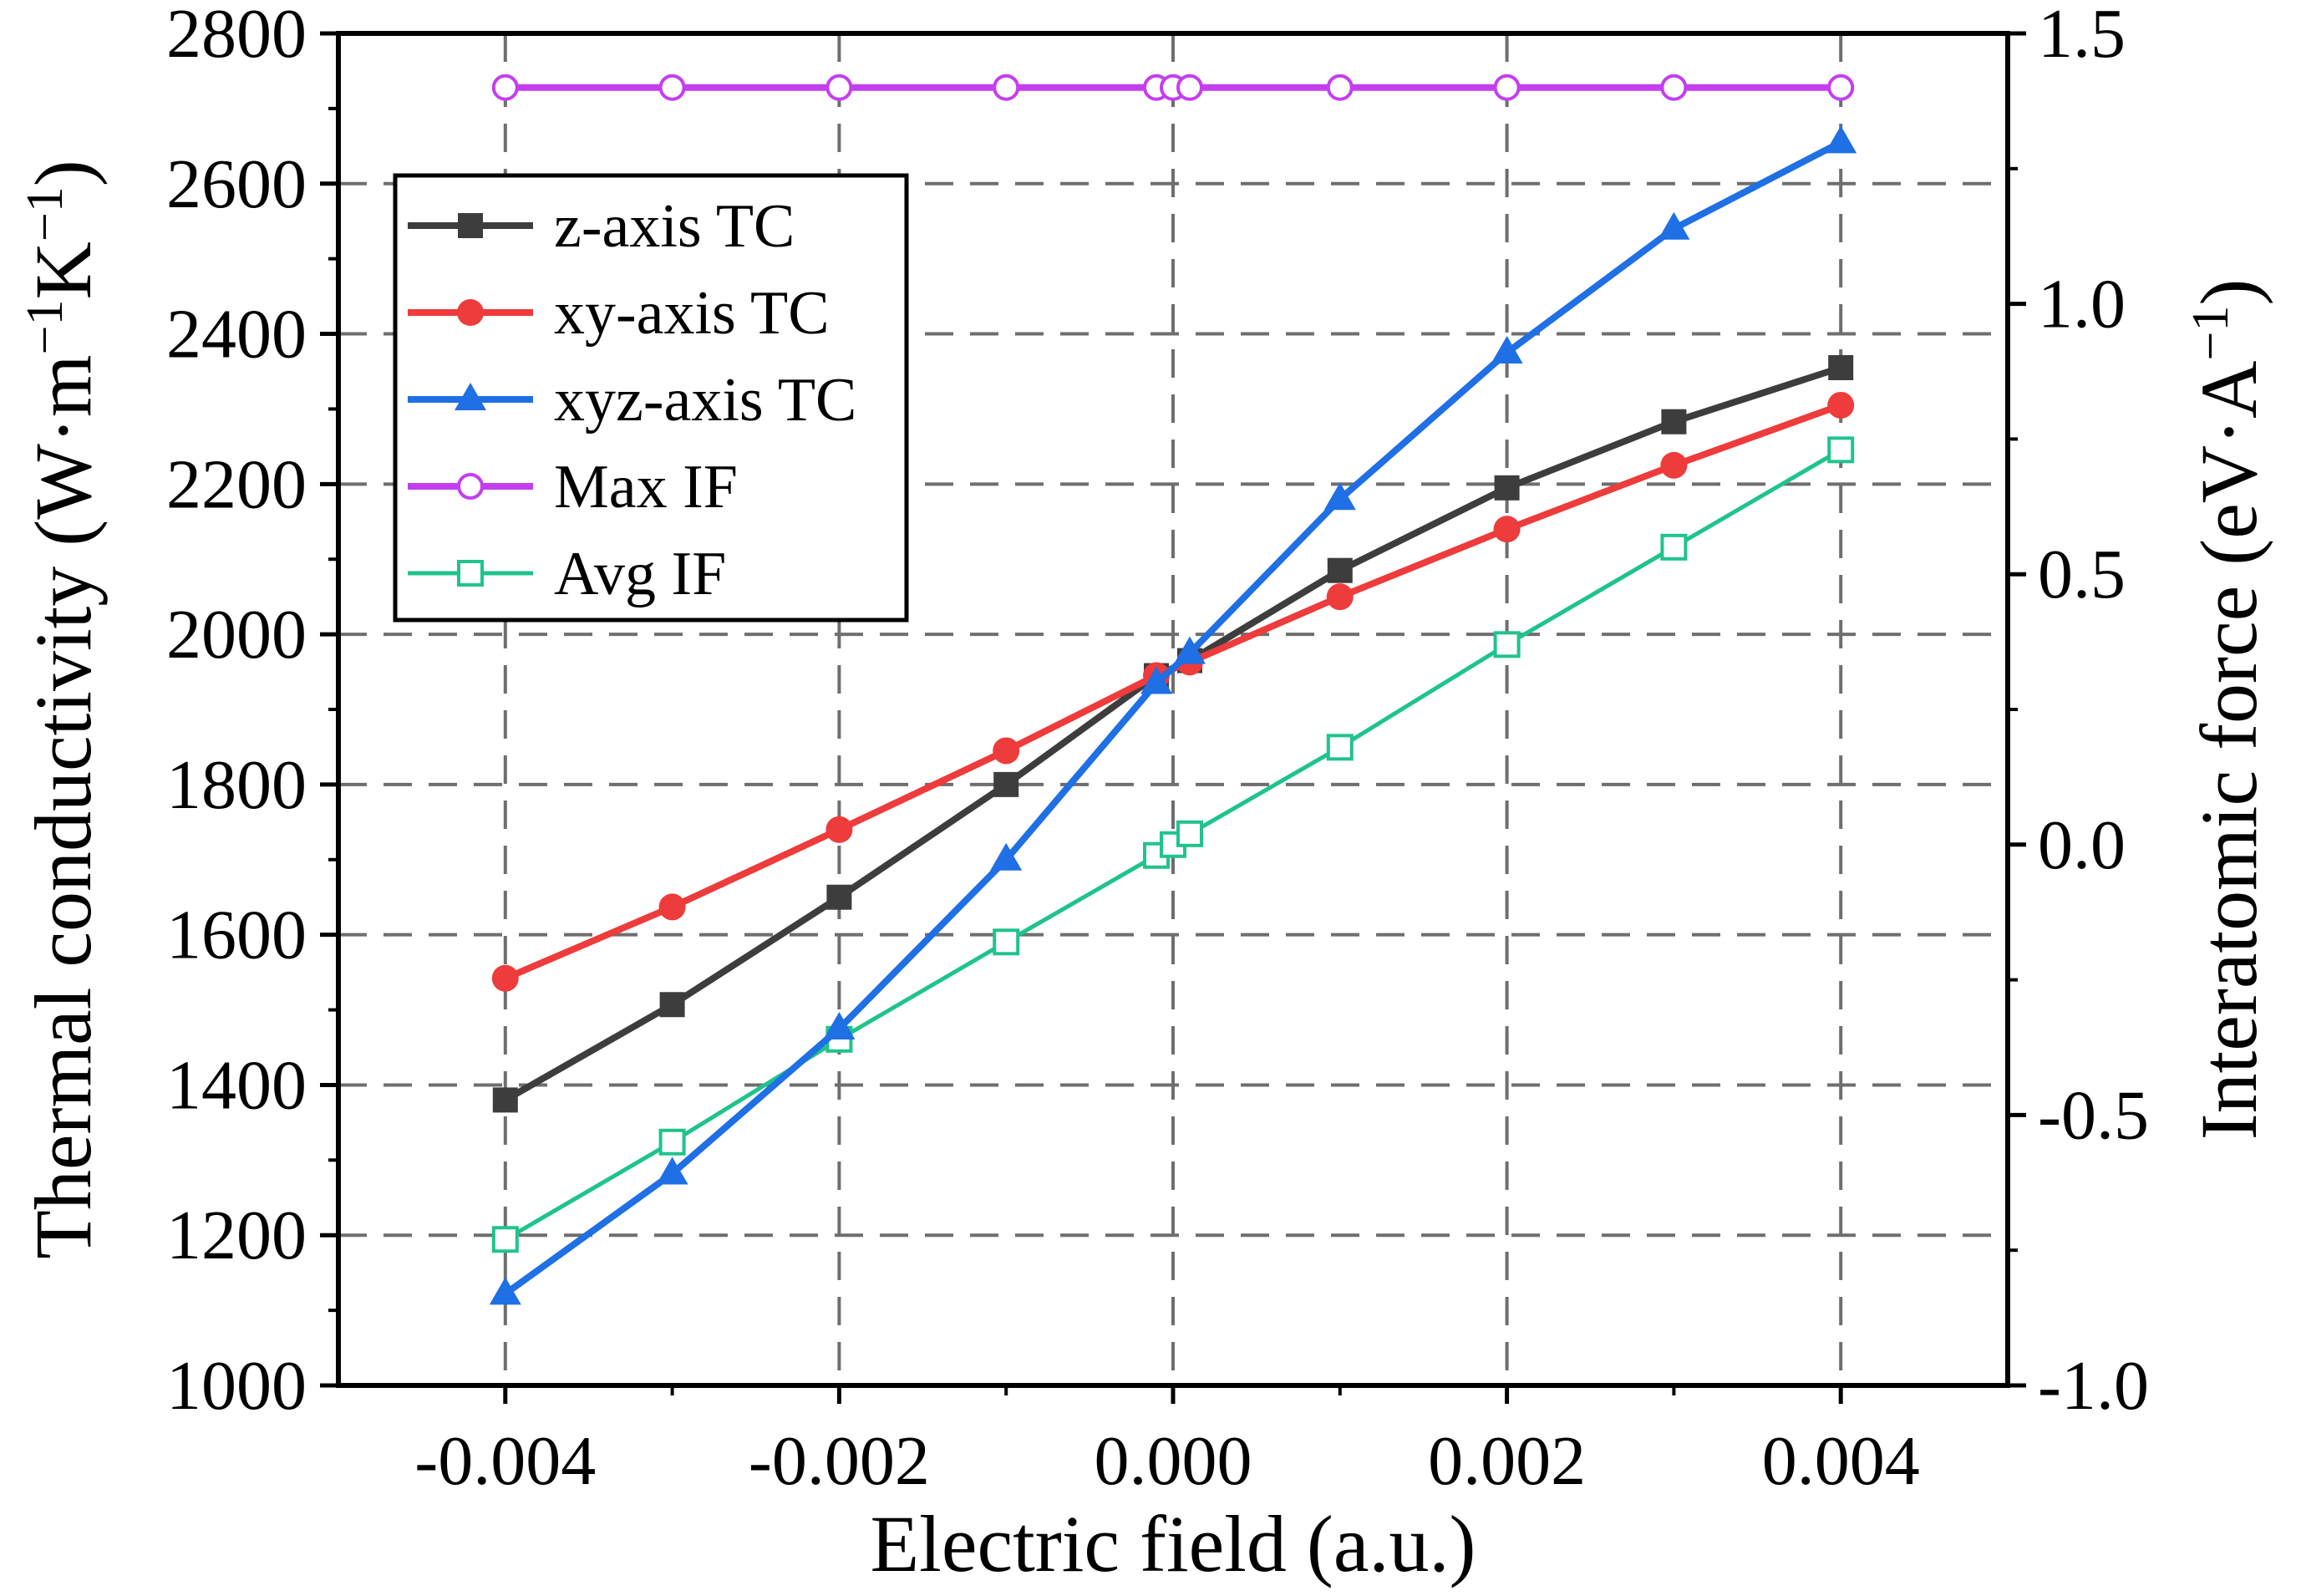  Describe the element at coordinates (2093, 1115) in the screenshot. I see `y2-tick-label: -0.5` at that location.